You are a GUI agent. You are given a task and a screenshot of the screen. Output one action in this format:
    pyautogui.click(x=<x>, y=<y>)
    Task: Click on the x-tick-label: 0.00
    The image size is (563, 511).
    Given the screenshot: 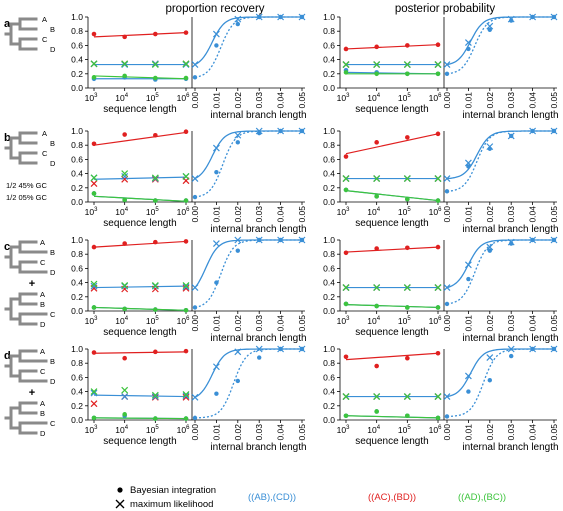 What is the action you would take?
    pyautogui.click(x=447, y=214)
    